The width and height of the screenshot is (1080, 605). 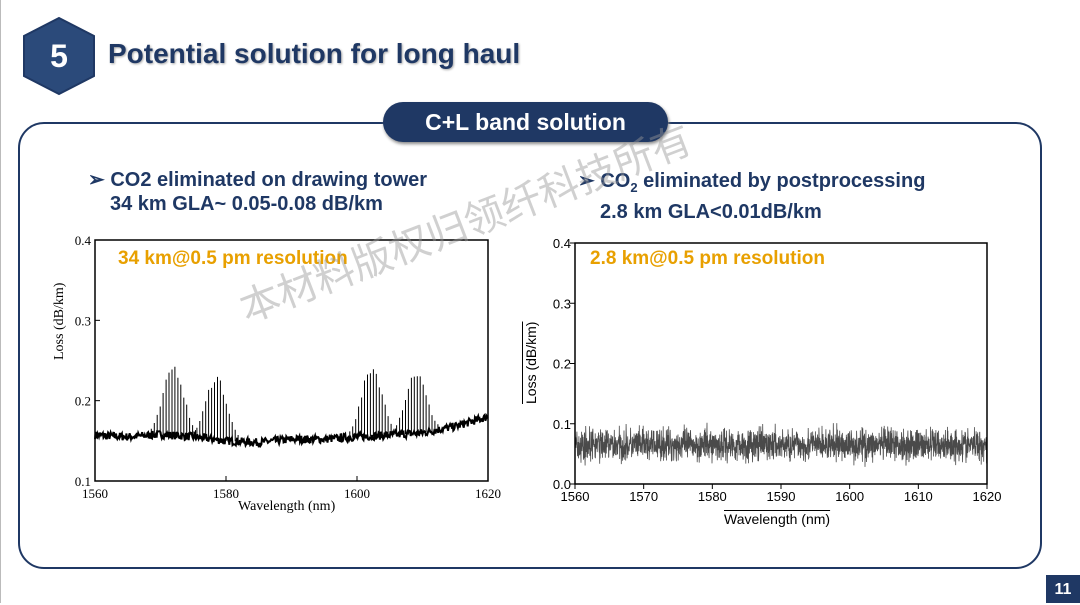 What do you see at coordinates (531, 362) in the screenshot?
I see `right-y-axis-label: Loss (dB/km)` at bounding box center [531, 362].